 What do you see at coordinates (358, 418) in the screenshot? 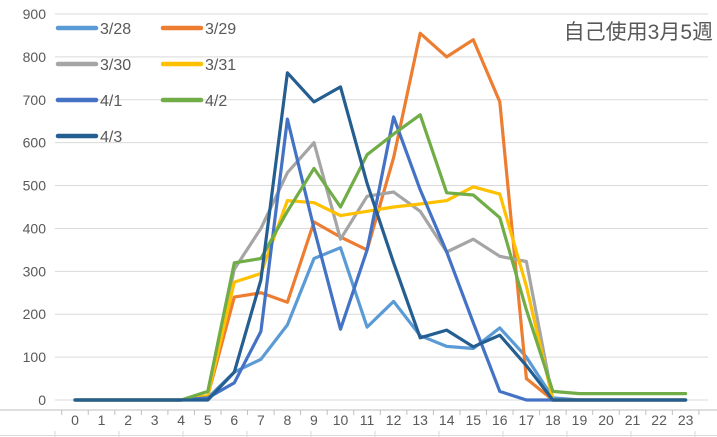
I see `x-axis: 0 1 2 3 4 5 6 7 8 9 10 11 12 13 14 15 16 17 18 19 20 21 22 23` at bounding box center [358, 418].